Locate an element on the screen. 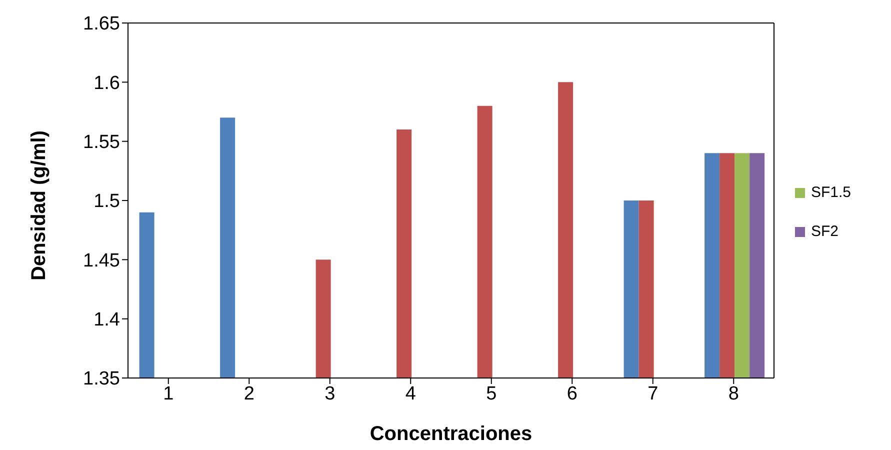 The width and height of the screenshot is (891, 450). y-axis-title: Densidad (g/ml) is located at coordinates (39, 205).